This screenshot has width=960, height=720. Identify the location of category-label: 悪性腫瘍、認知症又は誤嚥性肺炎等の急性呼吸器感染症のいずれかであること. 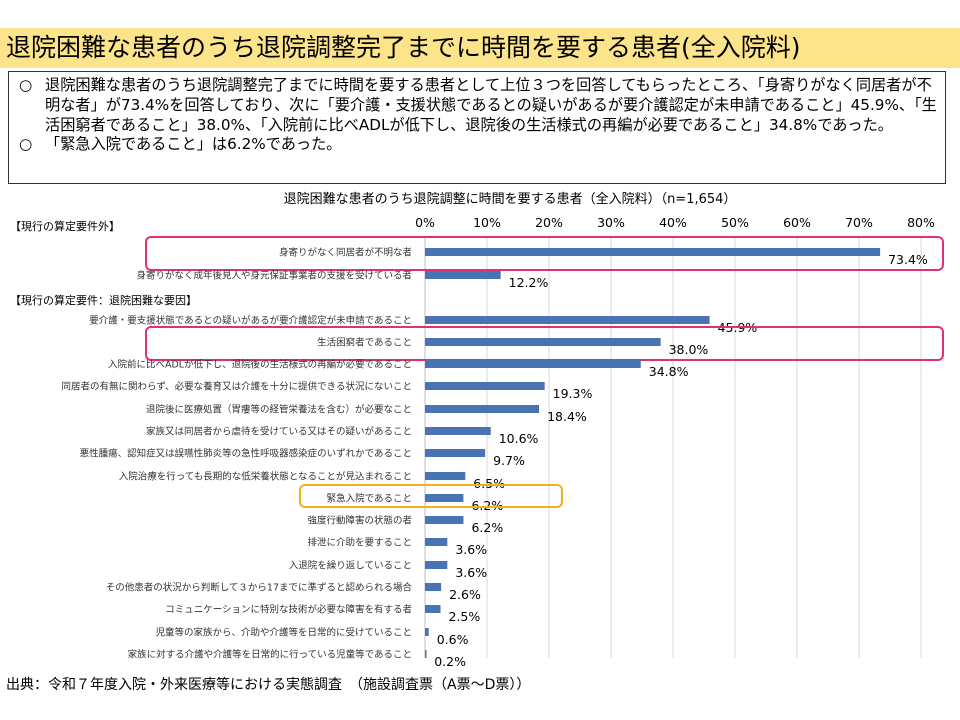
(246, 454).